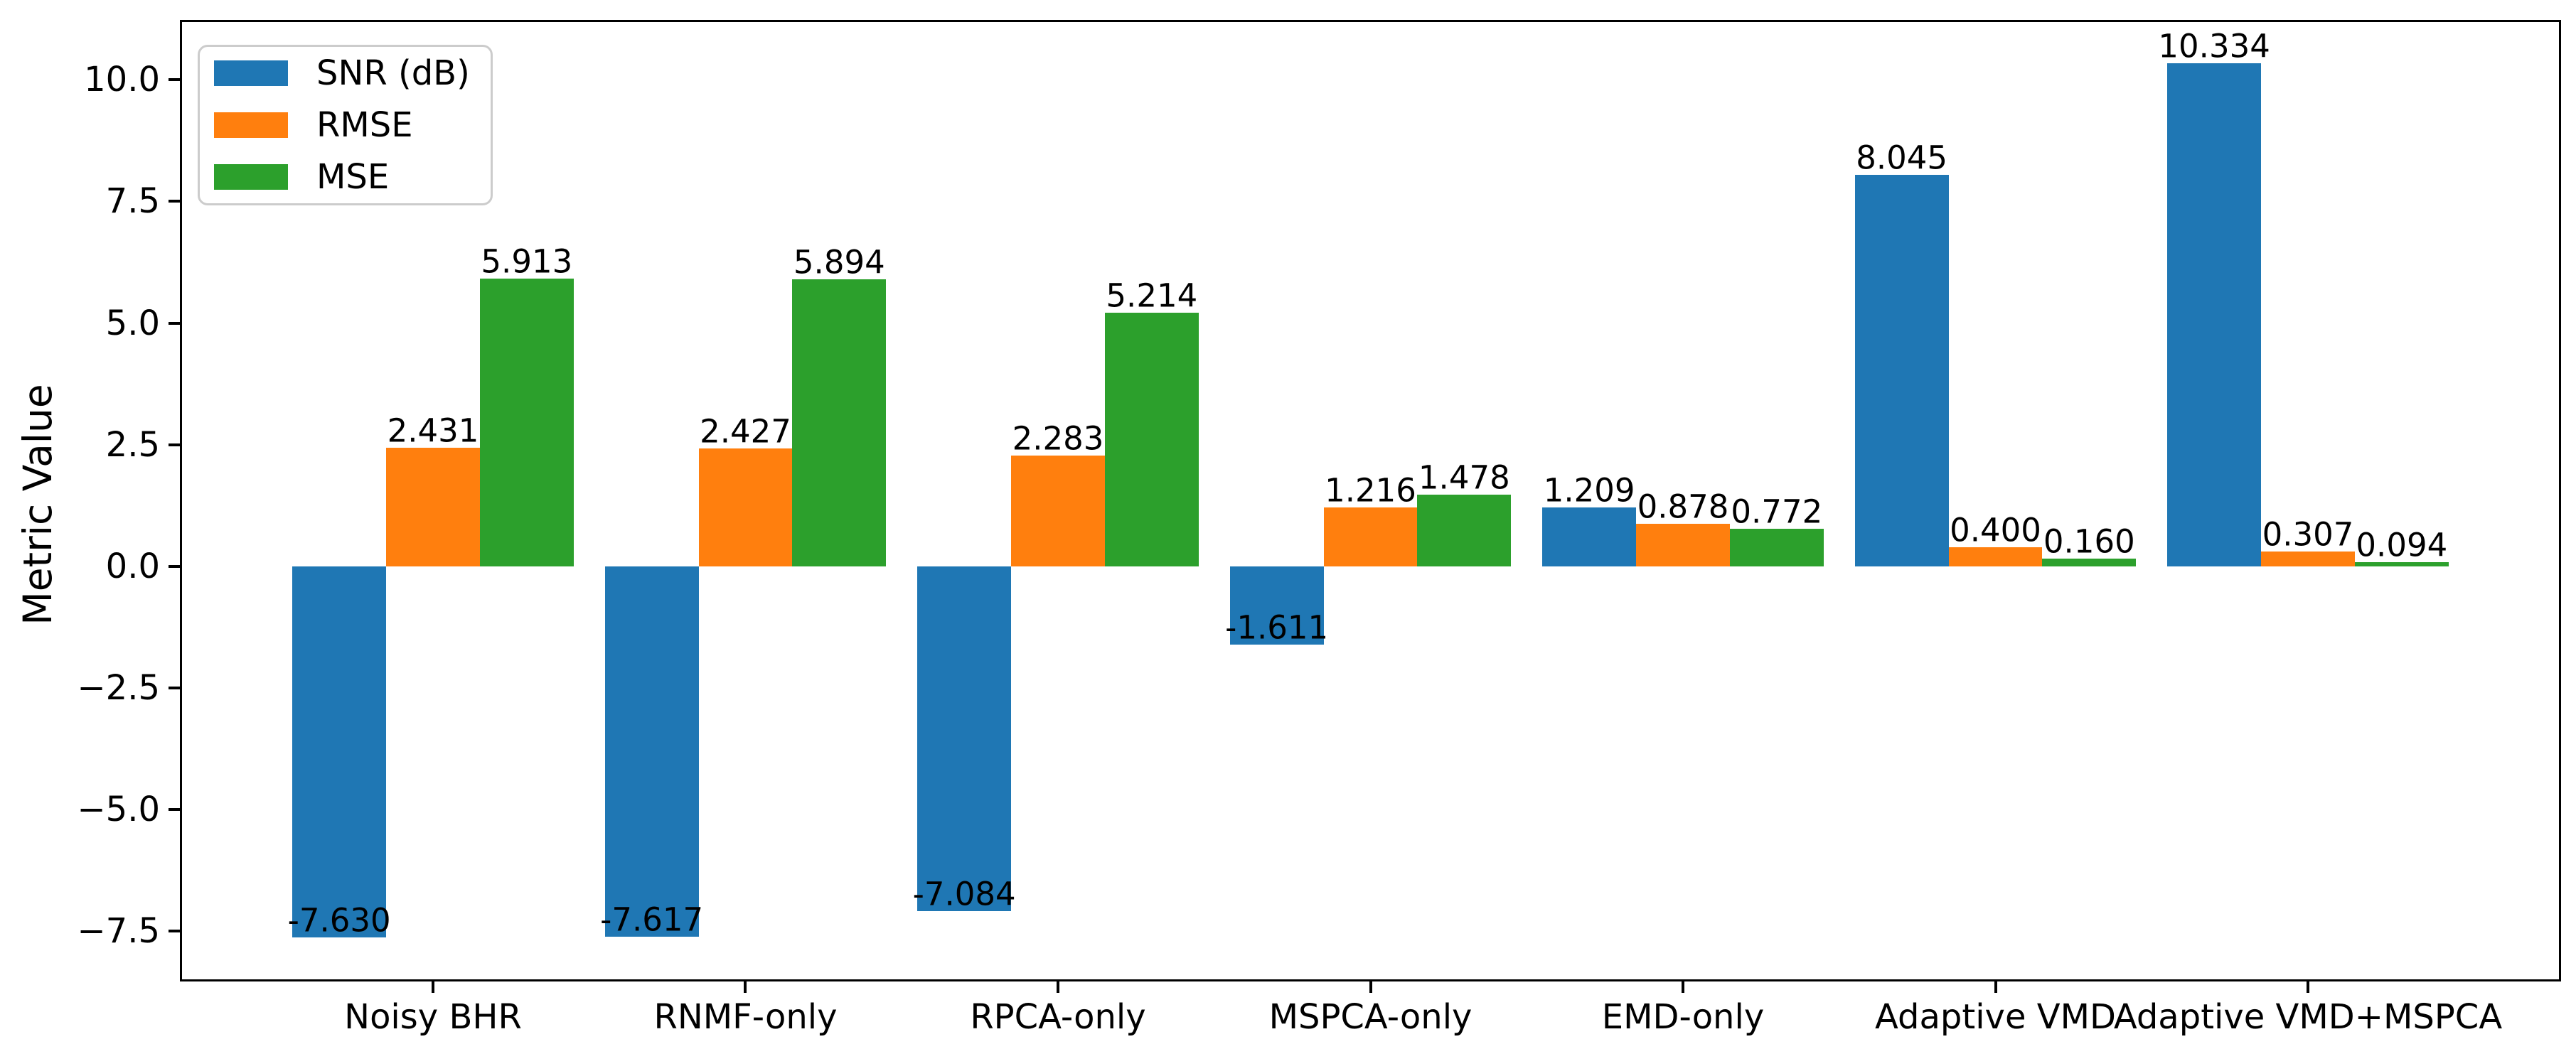 Image resolution: width=2576 pixels, height=1049 pixels. I want to click on x-tick-label: Noisy BHR, so click(433, 1017).